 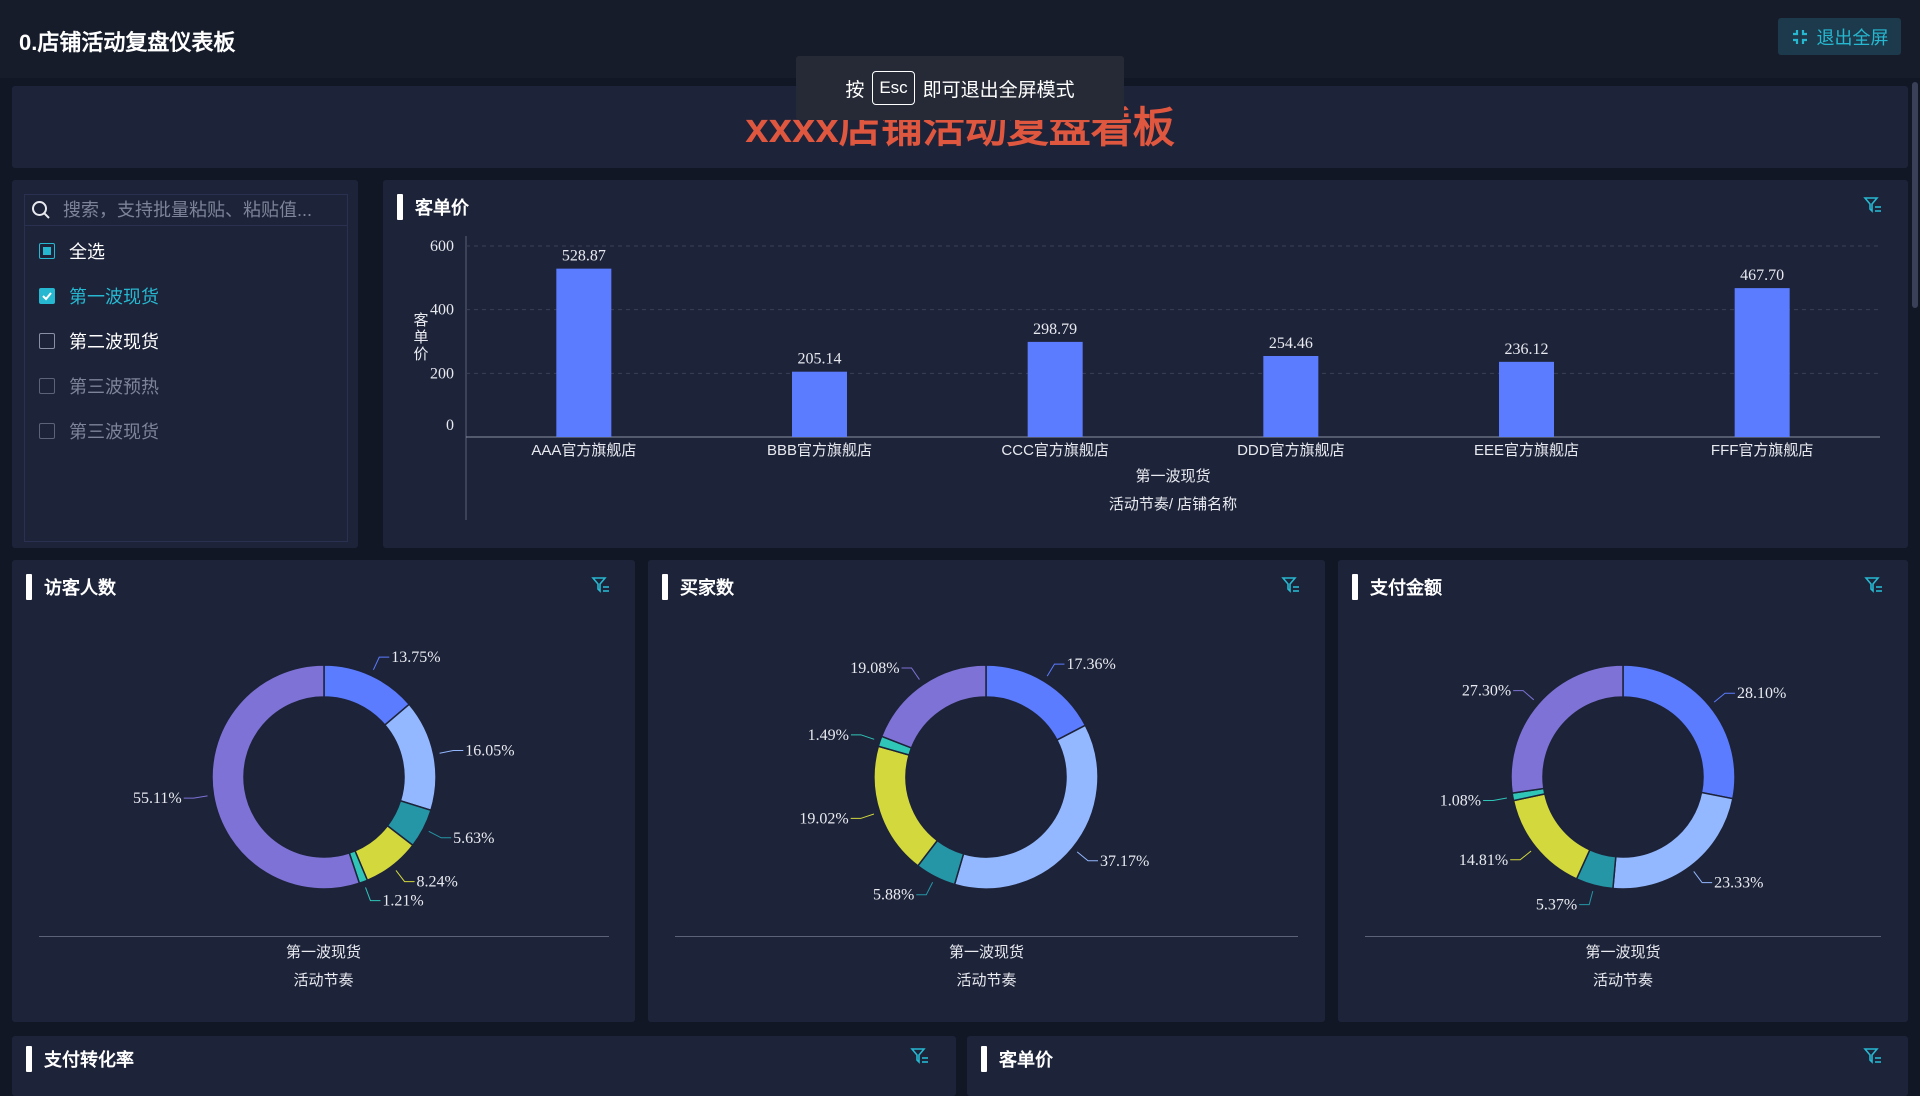 What do you see at coordinates (1799, 36) in the screenshot?
I see `compress-icon` at bounding box center [1799, 36].